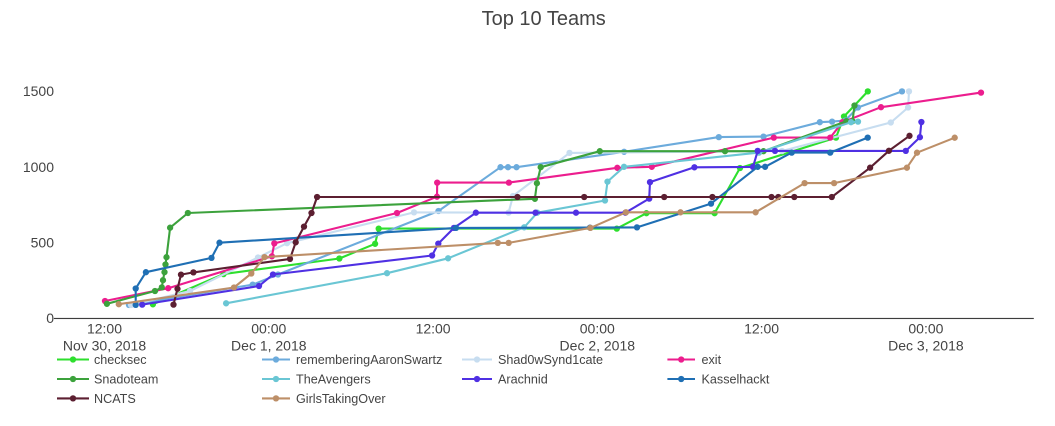 The image size is (1055, 426). Describe the element at coordinates (598, 345) in the screenshot. I see `svg-text: Dec 2, 2018` at that location.